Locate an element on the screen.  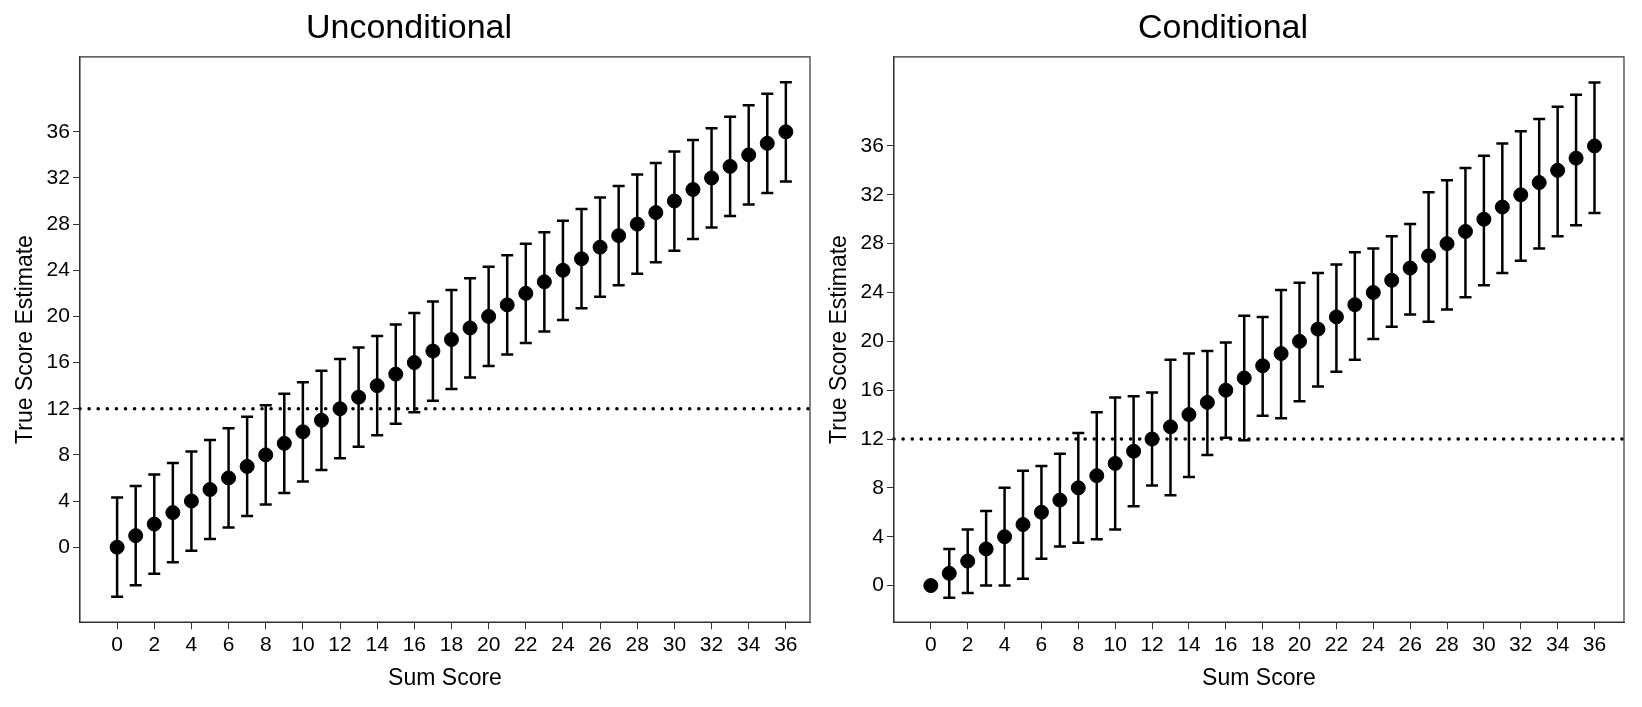
chart-title: Unconditional is located at coordinates (409, 25).